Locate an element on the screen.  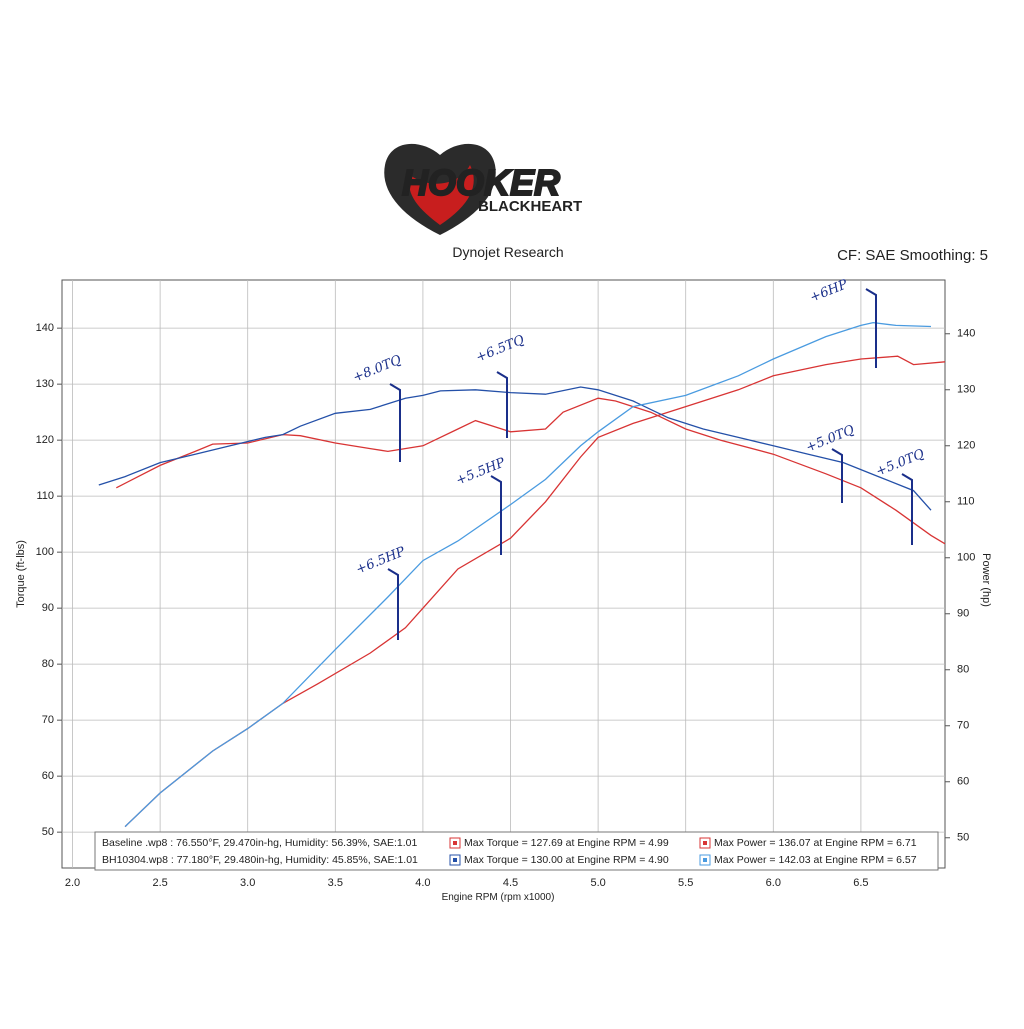
y2-tick-label: 90 is located at coordinates (963, 614).